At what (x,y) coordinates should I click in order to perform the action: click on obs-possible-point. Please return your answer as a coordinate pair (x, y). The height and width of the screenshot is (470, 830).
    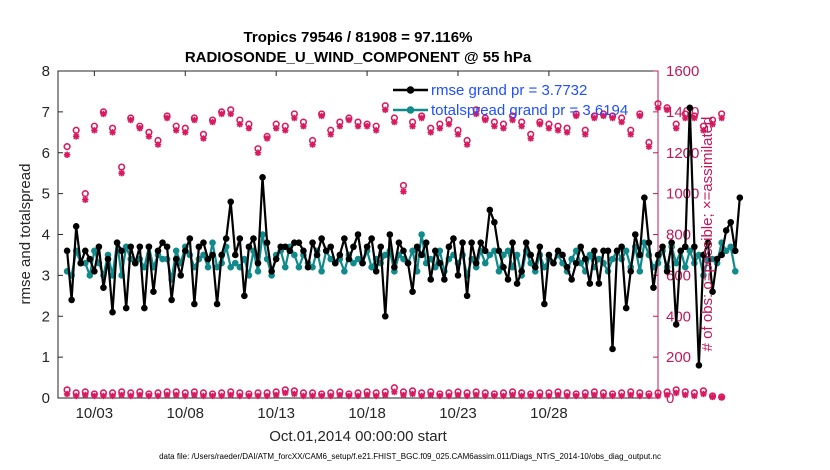
    Looking at the image, I should click on (403, 185).